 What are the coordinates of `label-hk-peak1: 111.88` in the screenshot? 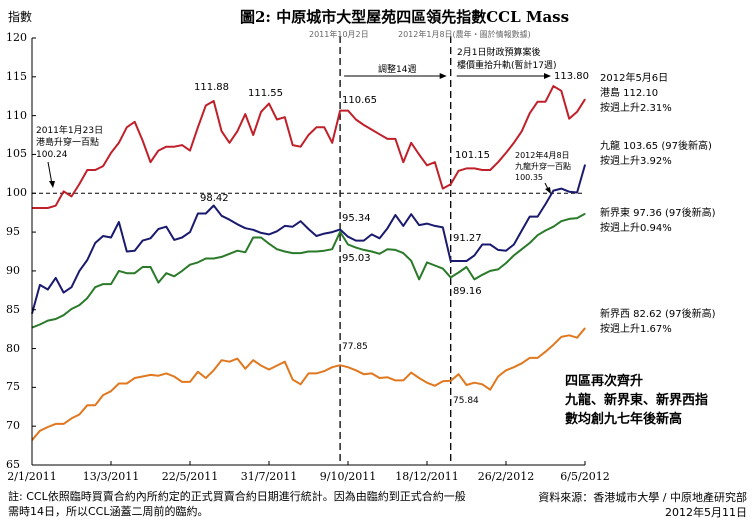 It's located at (211, 87).